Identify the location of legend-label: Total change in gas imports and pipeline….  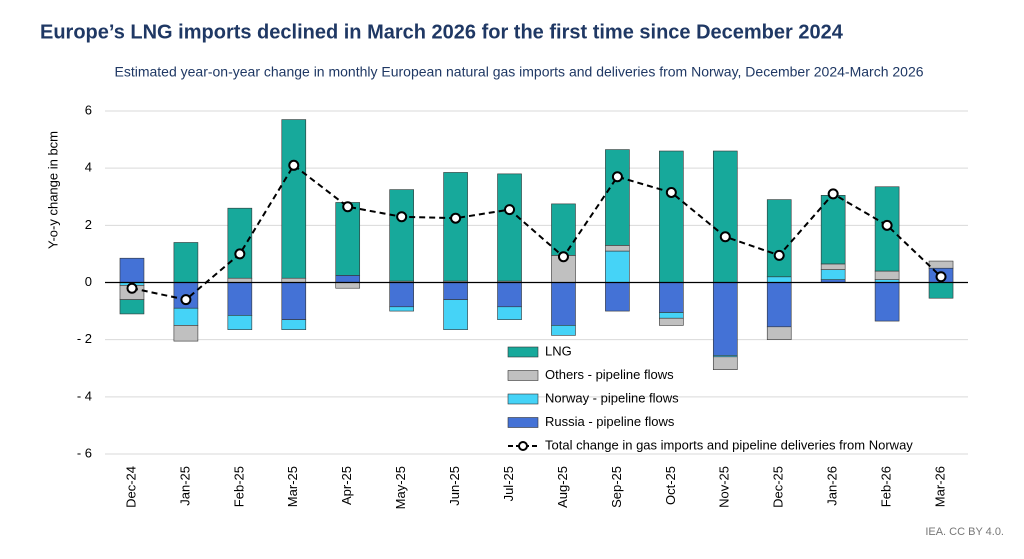
(729, 444).